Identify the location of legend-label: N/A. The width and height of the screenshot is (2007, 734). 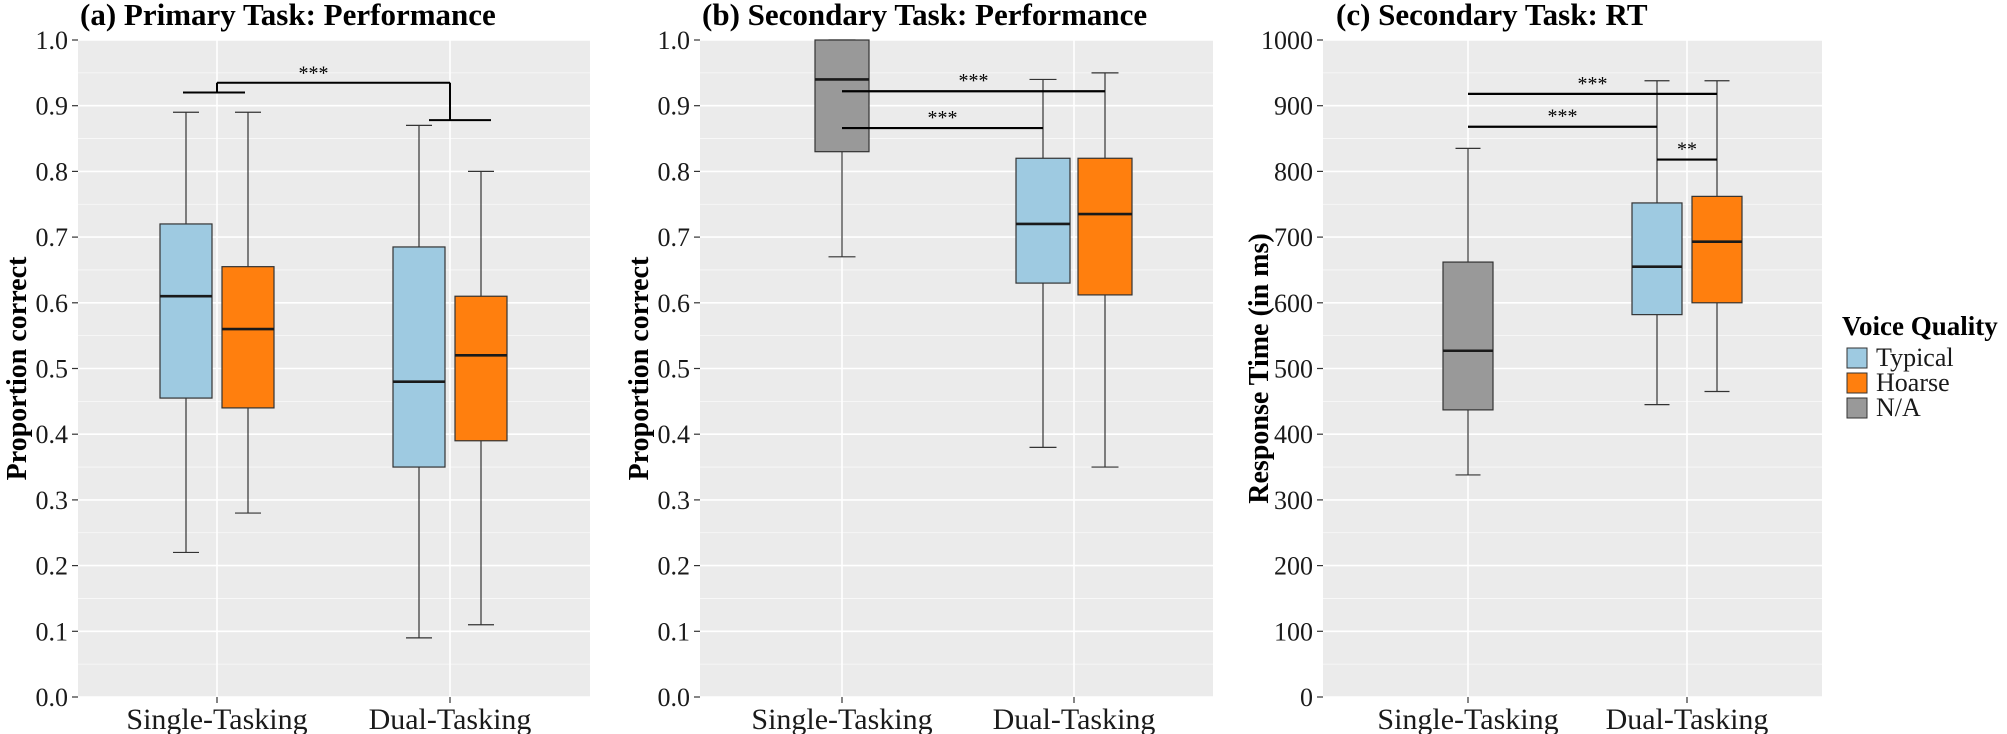
(1898, 407).